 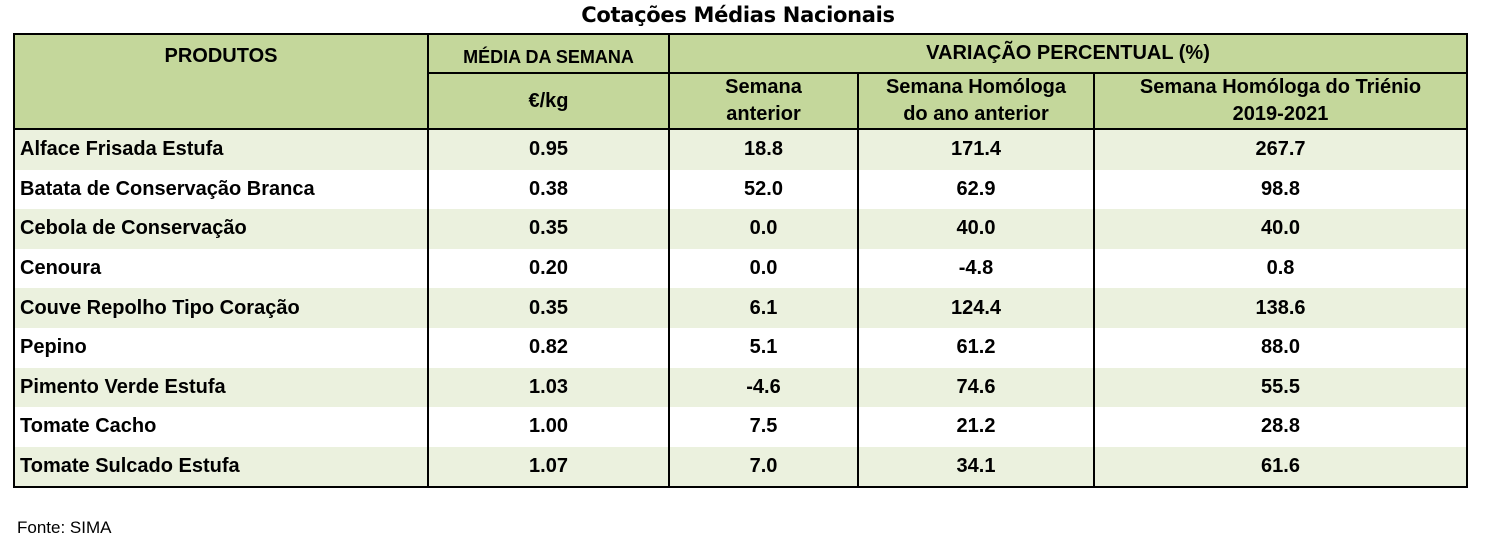 I want to click on cell-homologa: 40.0, so click(x=976, y=229).